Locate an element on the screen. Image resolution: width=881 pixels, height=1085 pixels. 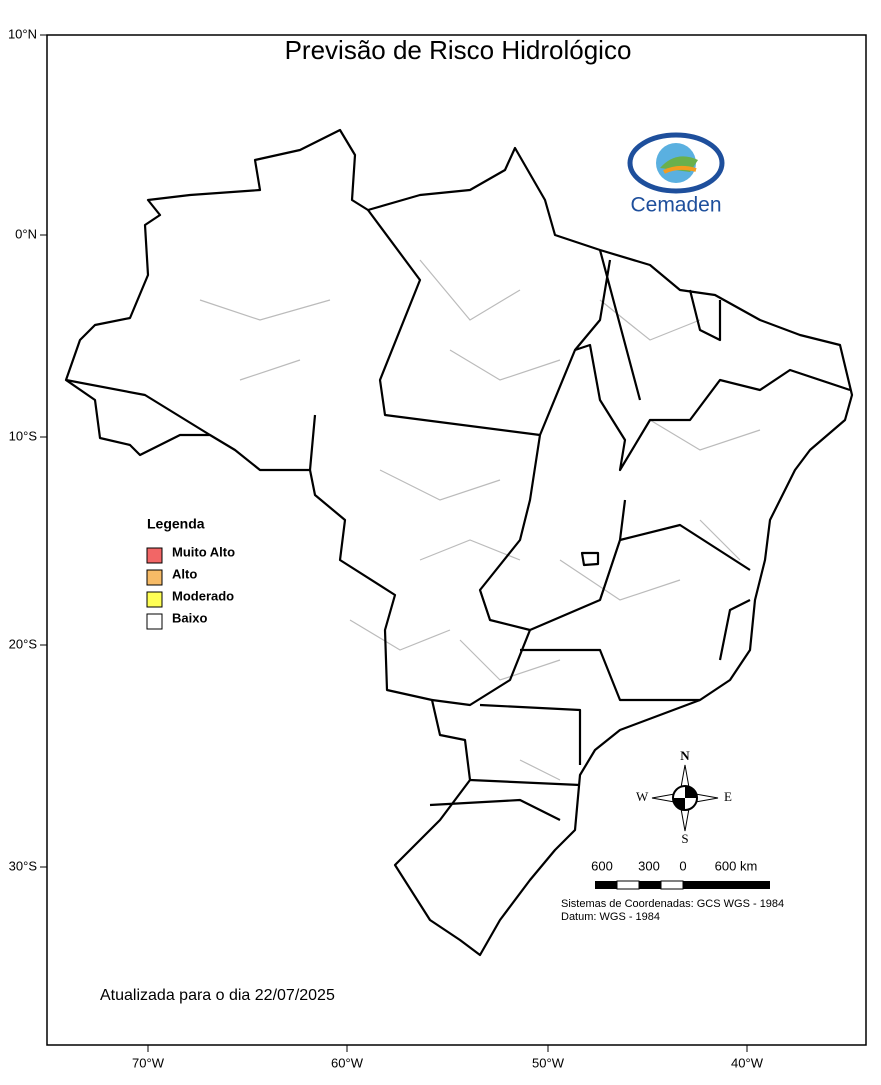
lon-tick-label: 60°W is located at coordinates (347, 1062).